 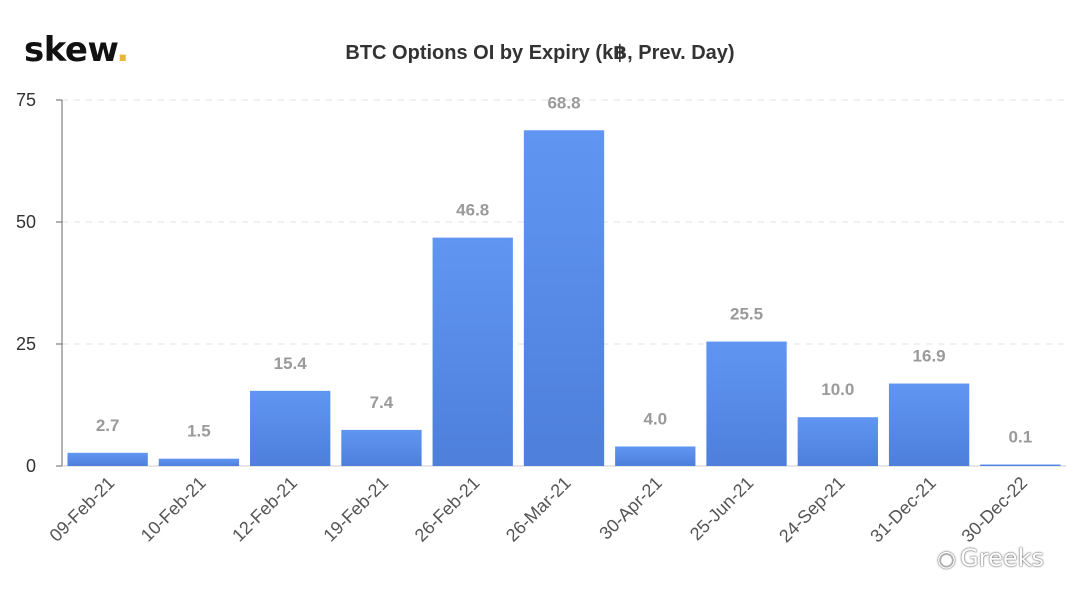 I want to click on wechat-icon: ◉, so click(x=946, y=559).